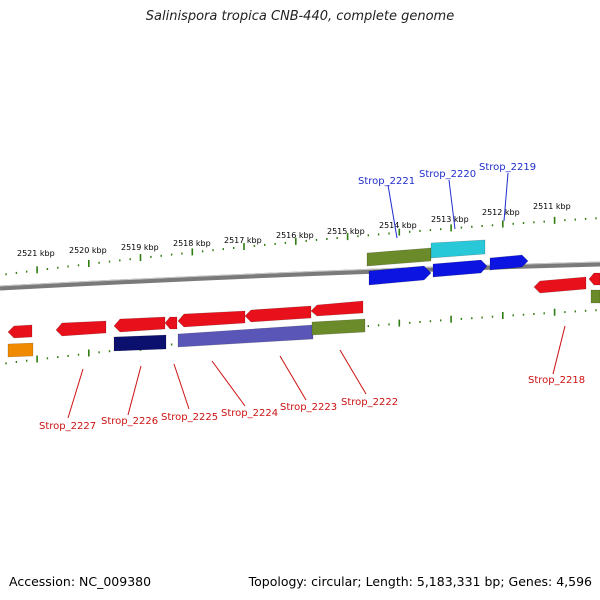 Image resolution: width=600 pixels, height=600 pixels. What do you see at coordinates (450, 219) in the screenshot?
I see `scale-label: 2513 kbp` at bounding box center [450, 219].